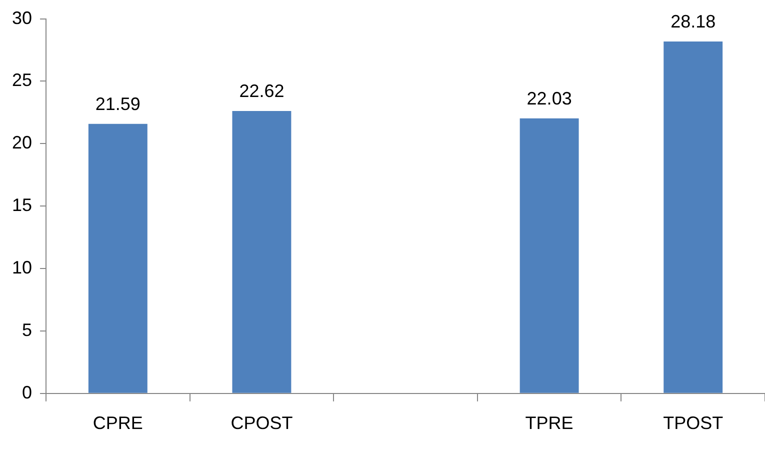  I want to click on x-tick-label: CPRE, so click(117, 423).